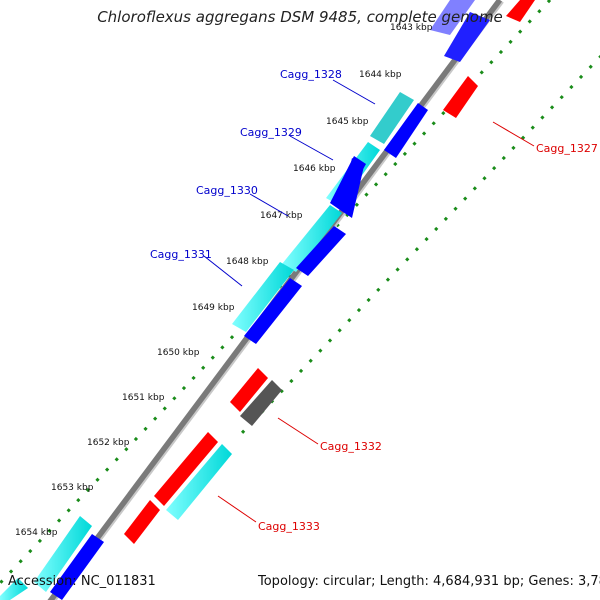  What do you see at coordinates (520, 11) in the screenshot?
I see `gene-arrow-red-top` at bounding box center [520, 11].